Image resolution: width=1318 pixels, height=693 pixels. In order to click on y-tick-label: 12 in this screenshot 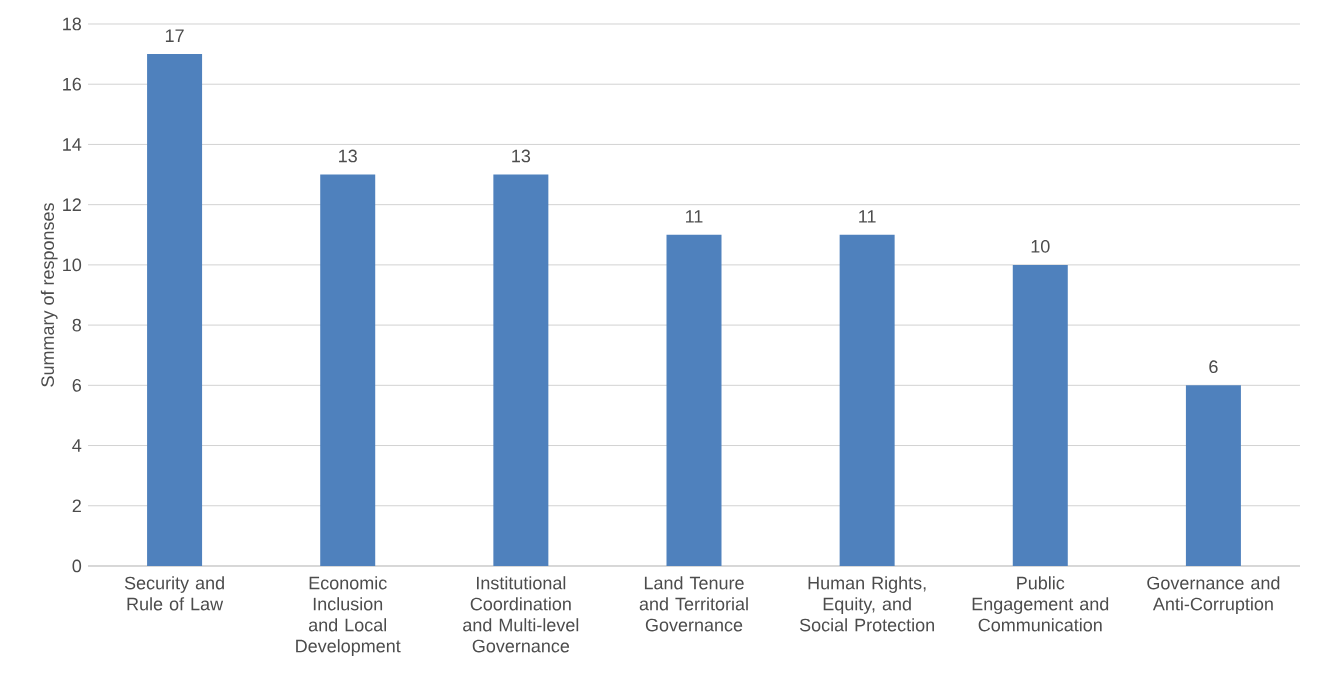, I will do `click(72, 204)`.